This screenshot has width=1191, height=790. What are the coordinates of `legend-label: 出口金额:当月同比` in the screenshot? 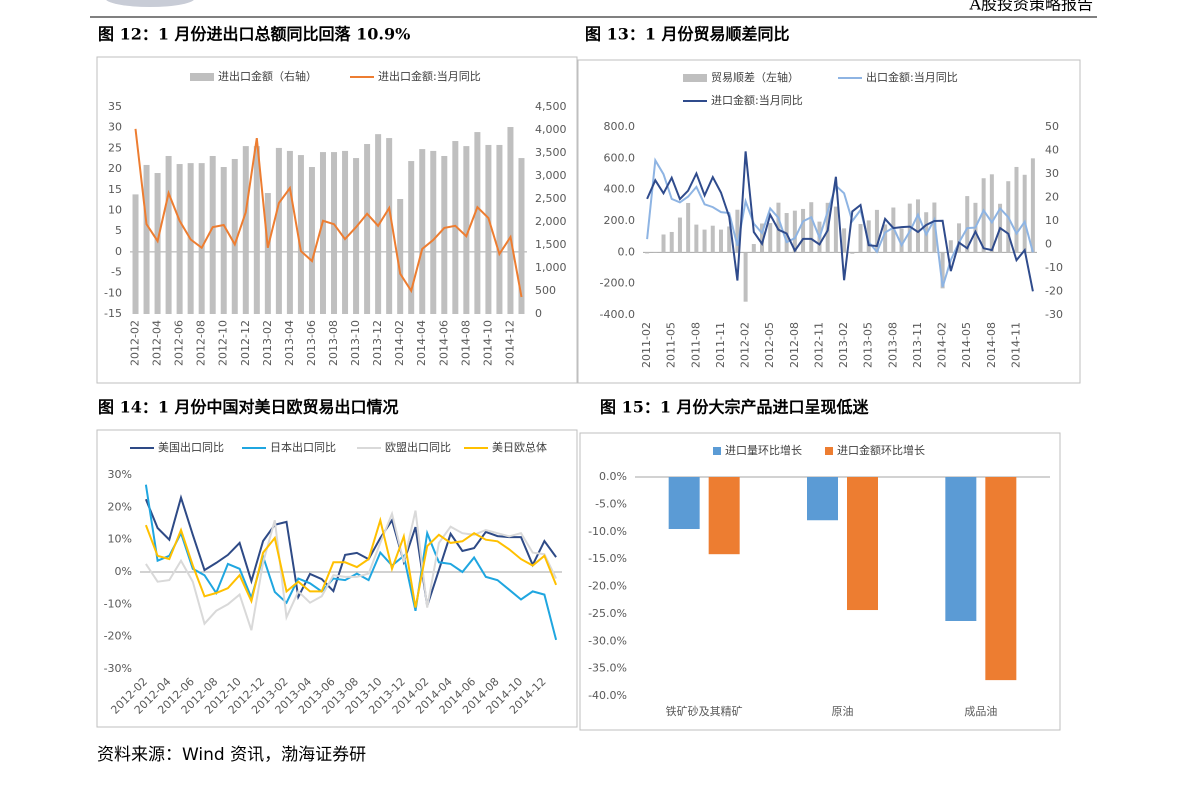 It's located at (912, 77).